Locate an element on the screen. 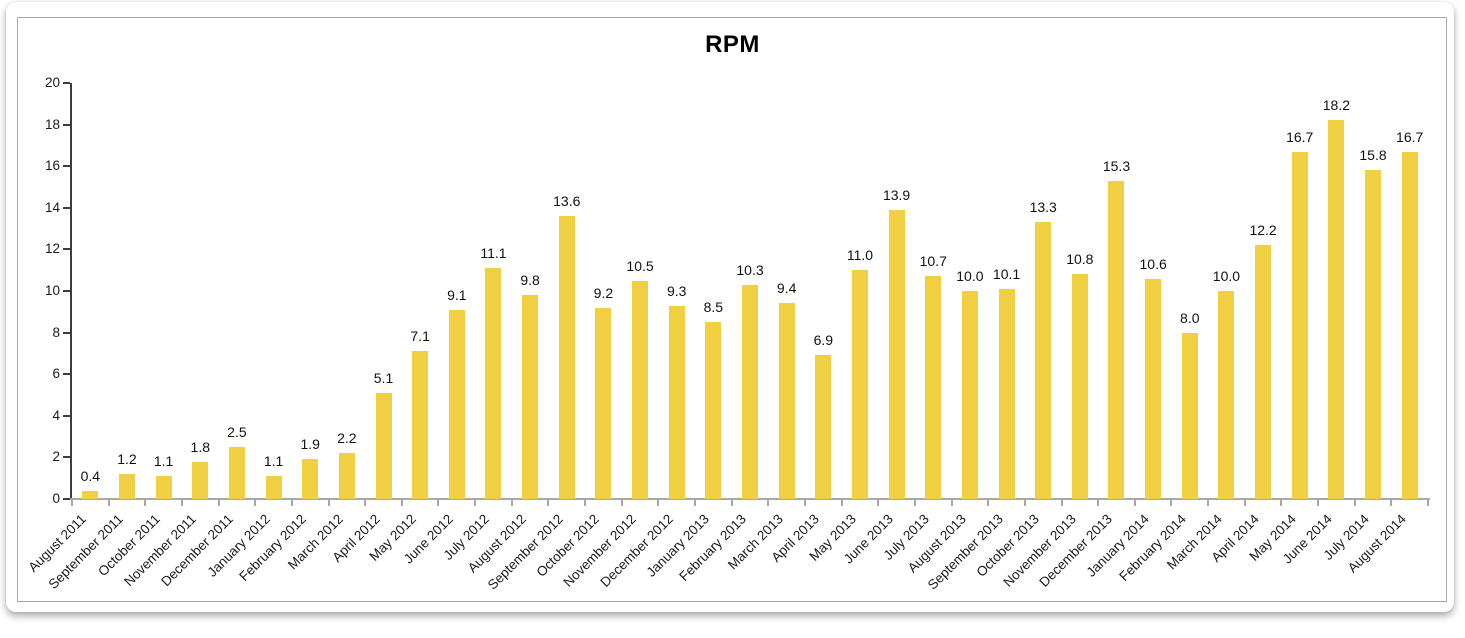 The height and width of the screenshot is (638, 1465). y-axis-line is located at coordinates (71, 291).